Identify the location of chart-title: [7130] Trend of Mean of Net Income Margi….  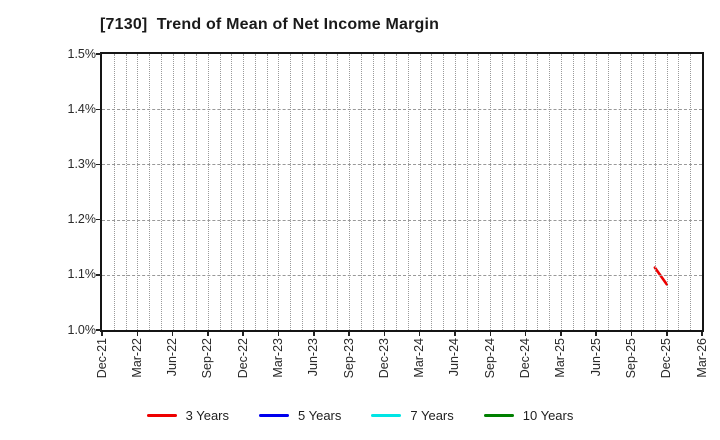
(270, 24).